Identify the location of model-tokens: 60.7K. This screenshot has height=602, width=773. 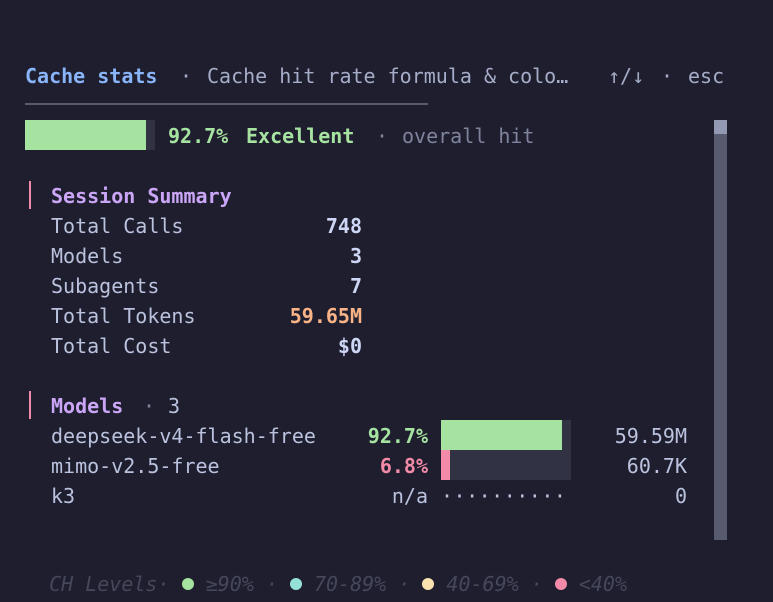
(656, 466).